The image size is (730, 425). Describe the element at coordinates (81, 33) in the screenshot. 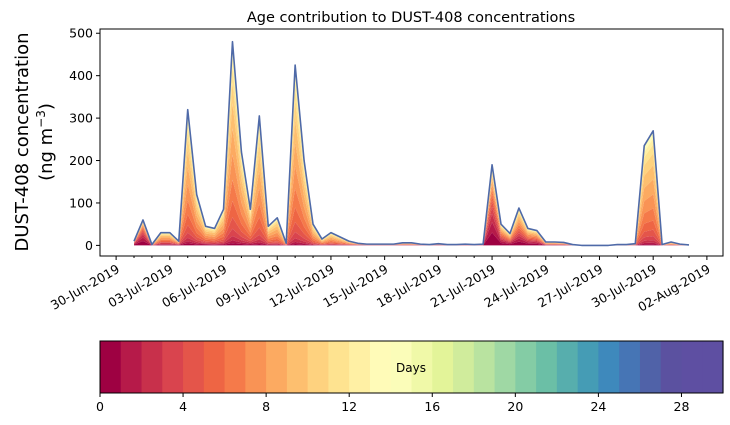

I see `y-tick-label: 500` at that location.